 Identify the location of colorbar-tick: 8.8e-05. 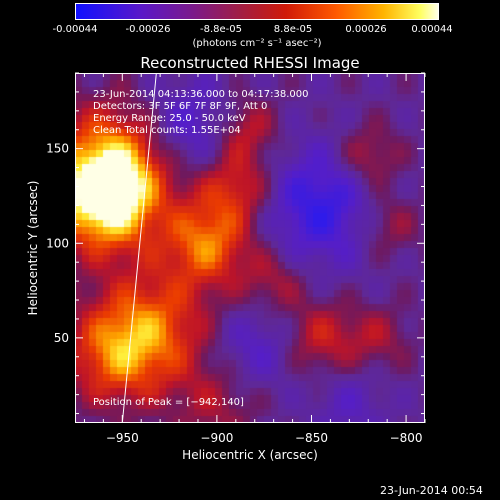
(293, 29).